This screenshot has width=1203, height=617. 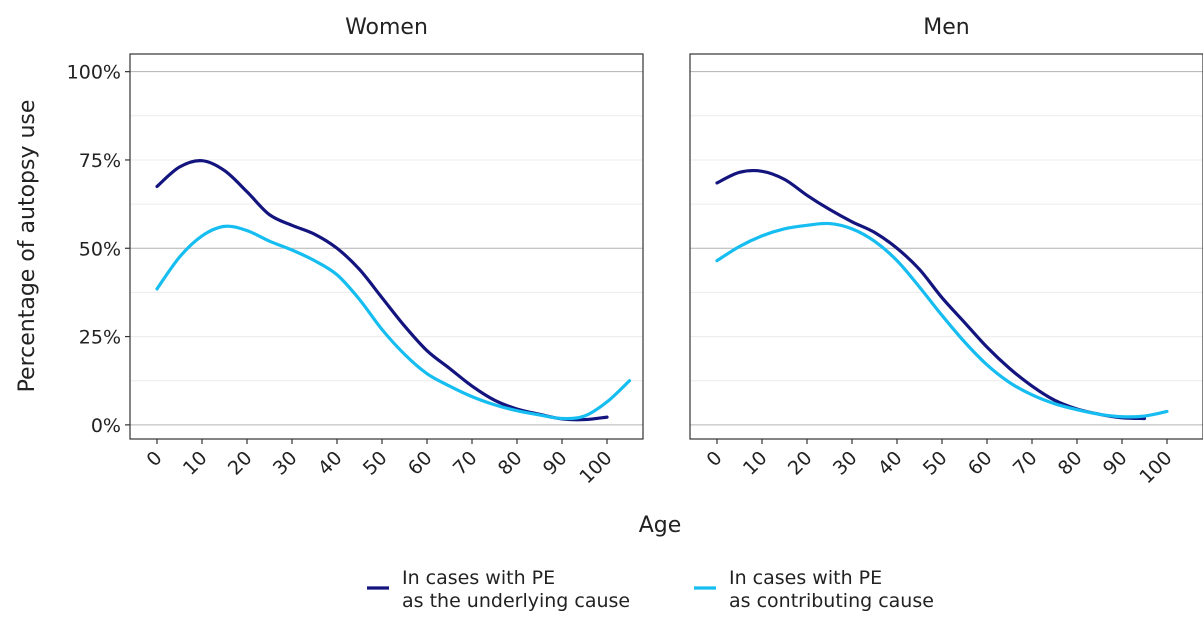 What do you see at coordinates (106, 426) in the screenshot?
I see `y-tick-label: 0%` at bounding box center [106, 426].